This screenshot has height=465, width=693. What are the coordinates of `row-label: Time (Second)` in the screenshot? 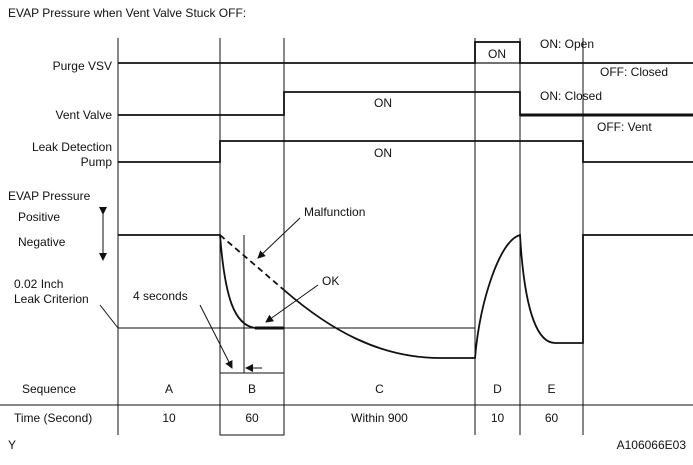 It's located at (53, 418).